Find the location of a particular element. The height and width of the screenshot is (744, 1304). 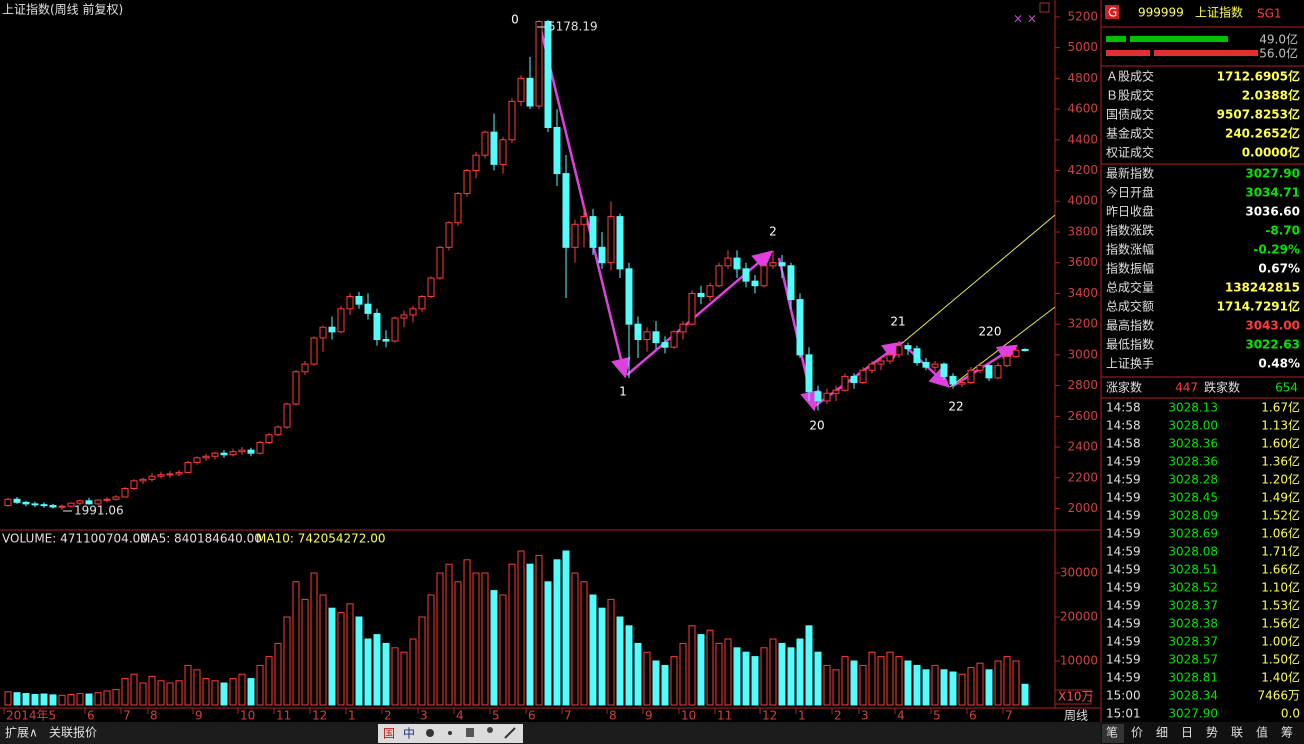

y-tick-label: 2600 is located at coordinates (1082, 416).